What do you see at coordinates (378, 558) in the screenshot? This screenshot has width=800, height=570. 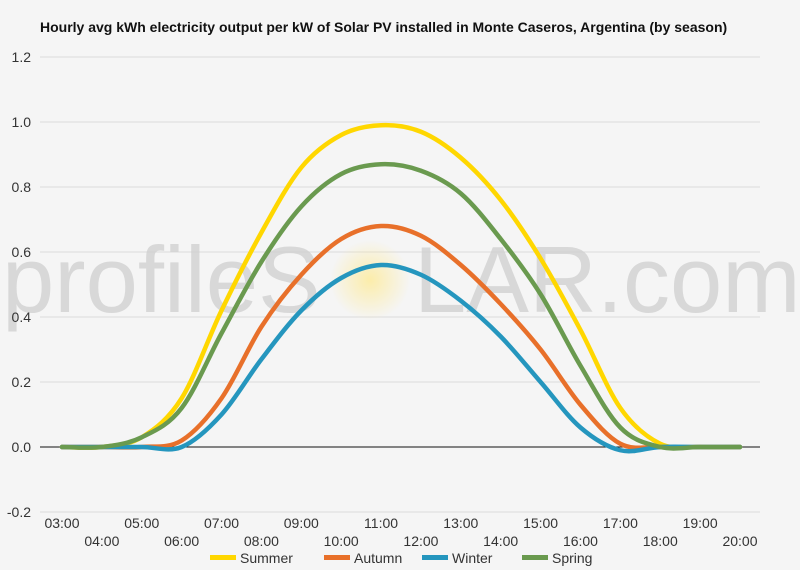 I see `legend-label-autumn: Autumn` at bounding box center [378, 558].